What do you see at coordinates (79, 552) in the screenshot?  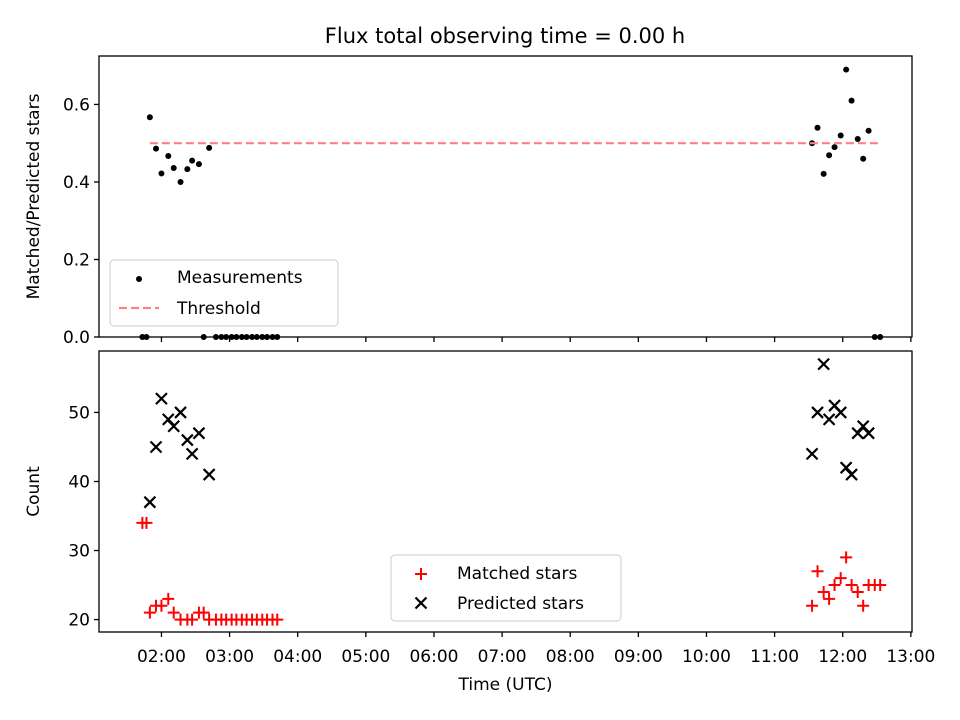 I see `y-tick-label: 30` at bounding box center [79, 552].